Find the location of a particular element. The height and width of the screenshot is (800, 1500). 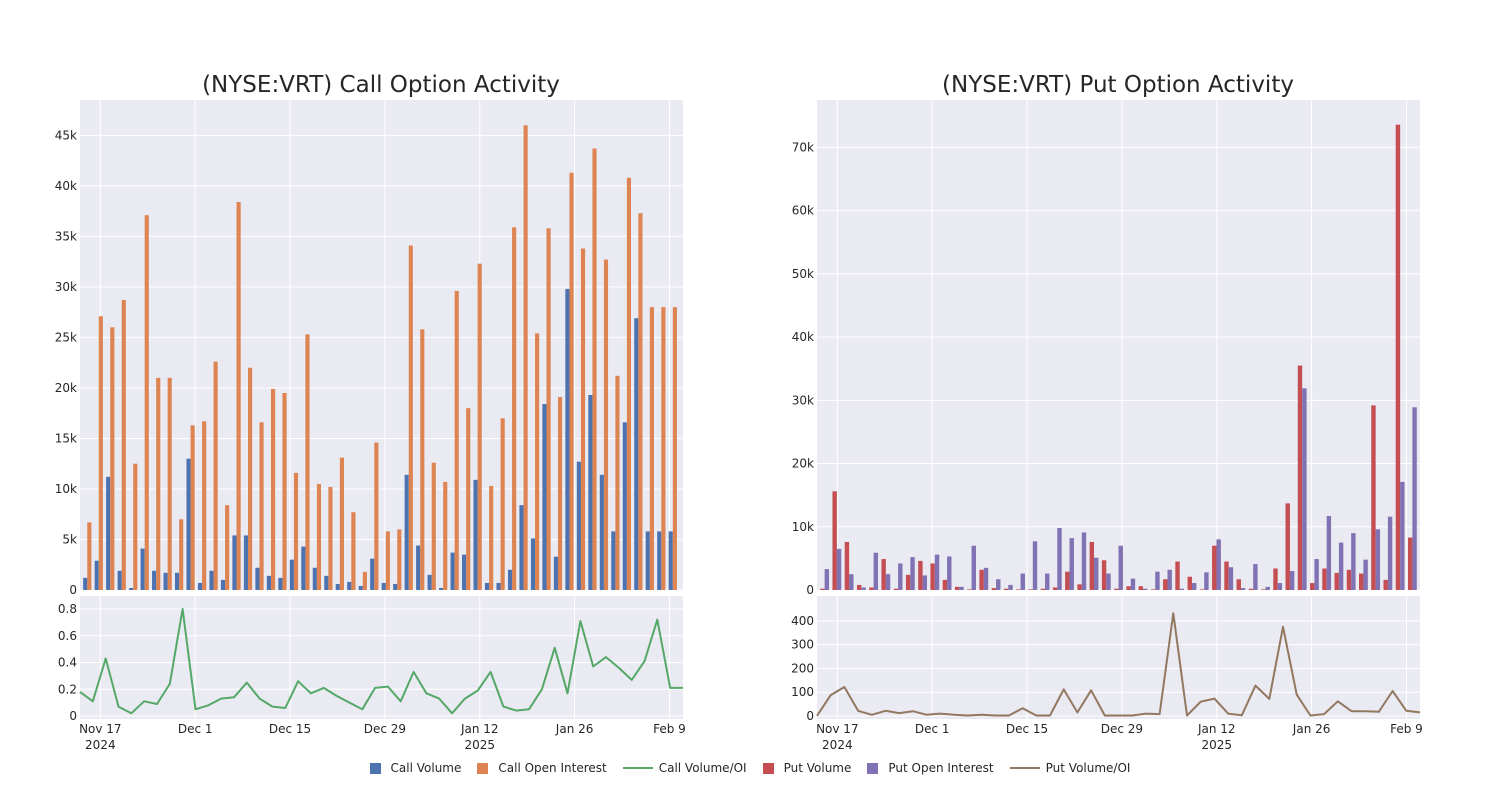

legend-label-put-volume: Put Volume is located at coordinates (817, 768).